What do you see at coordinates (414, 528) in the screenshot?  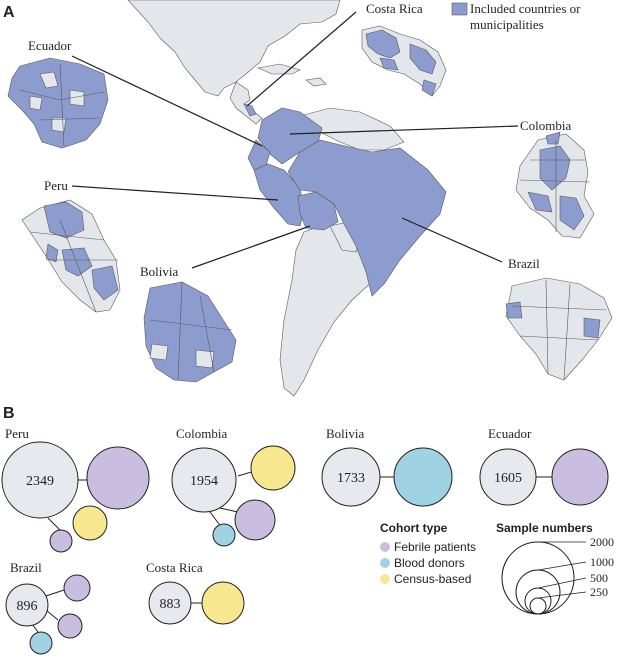 I see `cohort-legend-title: Cohort type` at bounding box center [414, 528].